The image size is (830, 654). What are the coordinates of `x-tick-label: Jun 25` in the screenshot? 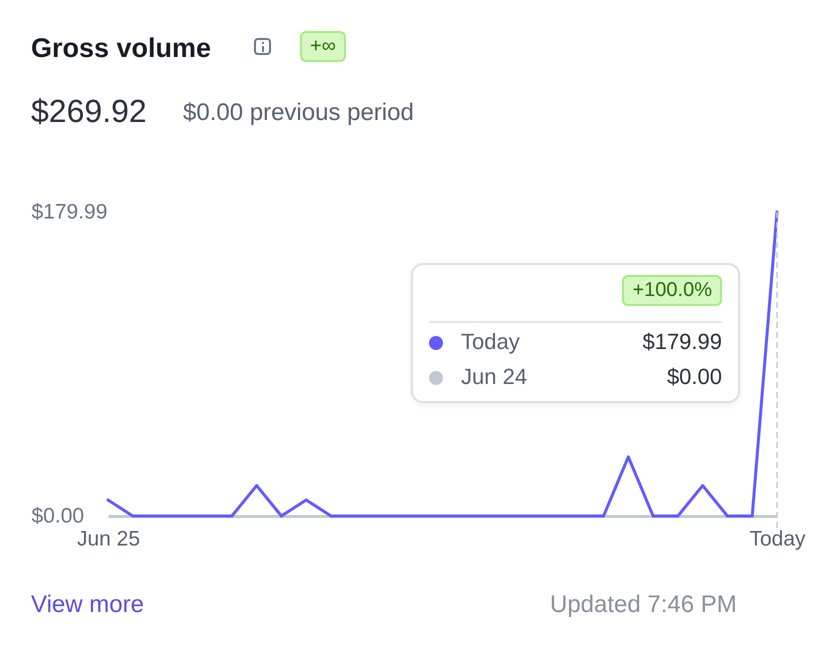 It's located at (108, 539).